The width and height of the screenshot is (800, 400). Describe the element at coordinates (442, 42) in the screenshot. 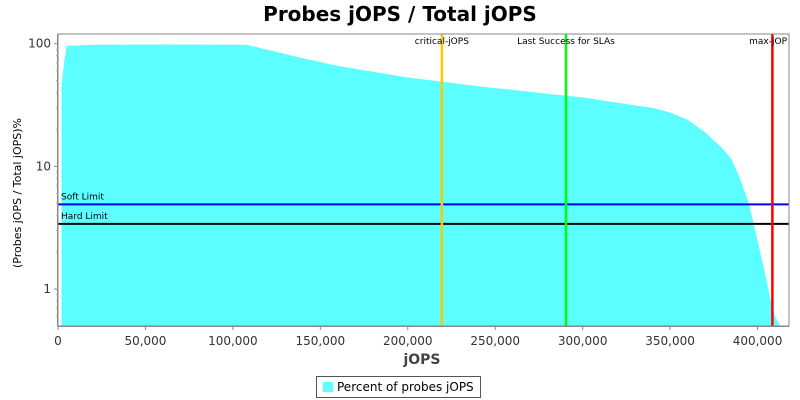

I see `vline-label-0: critical-jOPS` at that location.